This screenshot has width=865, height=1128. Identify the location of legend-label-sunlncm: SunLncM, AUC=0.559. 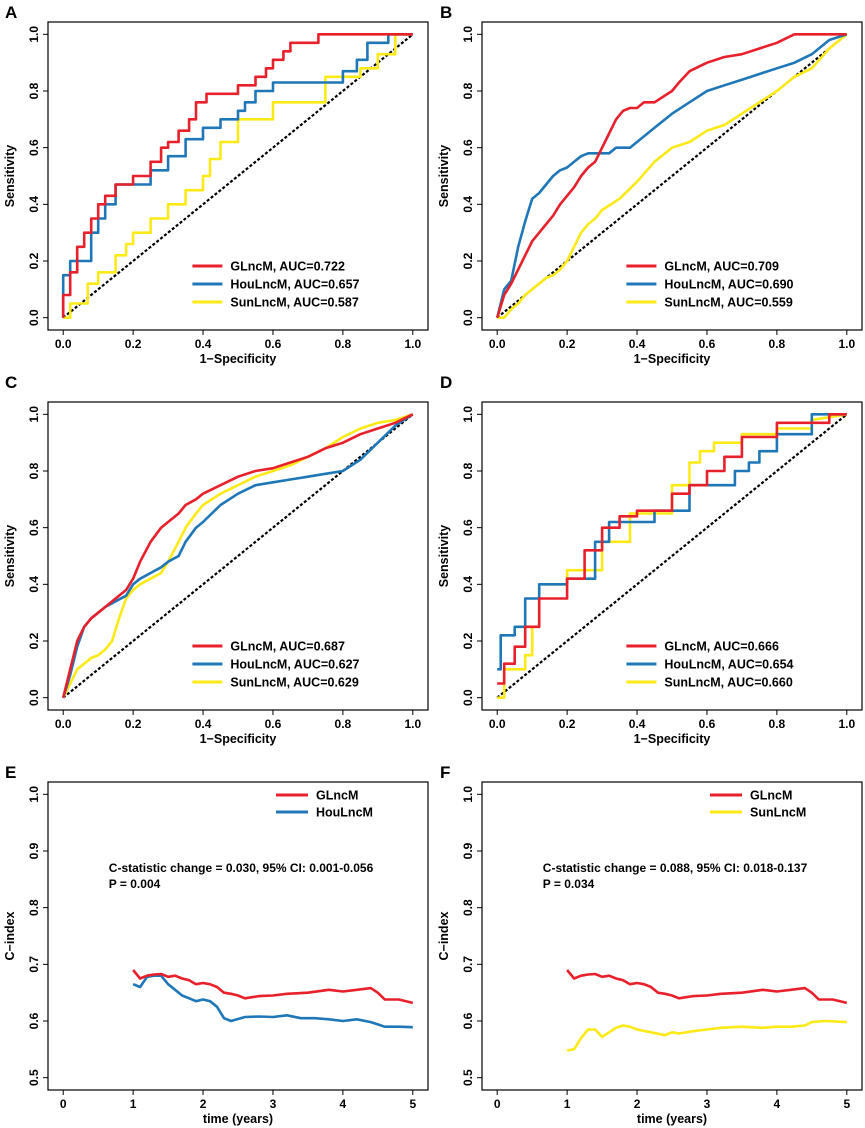
(728, 303).